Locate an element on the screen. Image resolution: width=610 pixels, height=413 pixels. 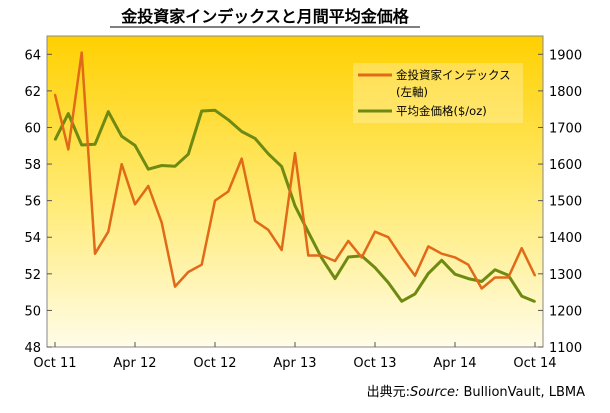
x-axis-tick-label: Oct 13 is located at coordinates (374, 363).